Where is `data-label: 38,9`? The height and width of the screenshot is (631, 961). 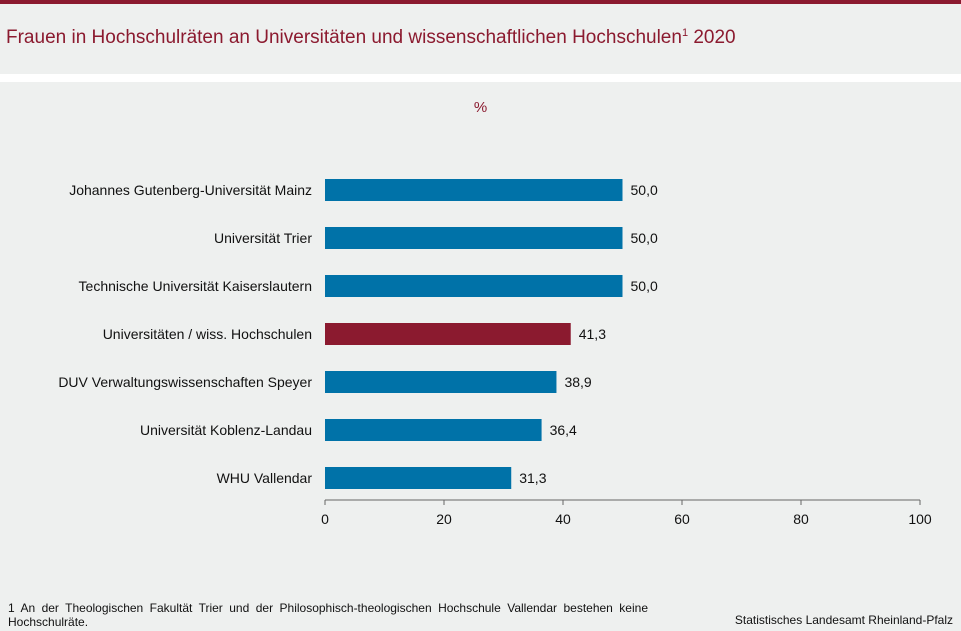
data-label: 38,9 is located at coordinates (577, 382).